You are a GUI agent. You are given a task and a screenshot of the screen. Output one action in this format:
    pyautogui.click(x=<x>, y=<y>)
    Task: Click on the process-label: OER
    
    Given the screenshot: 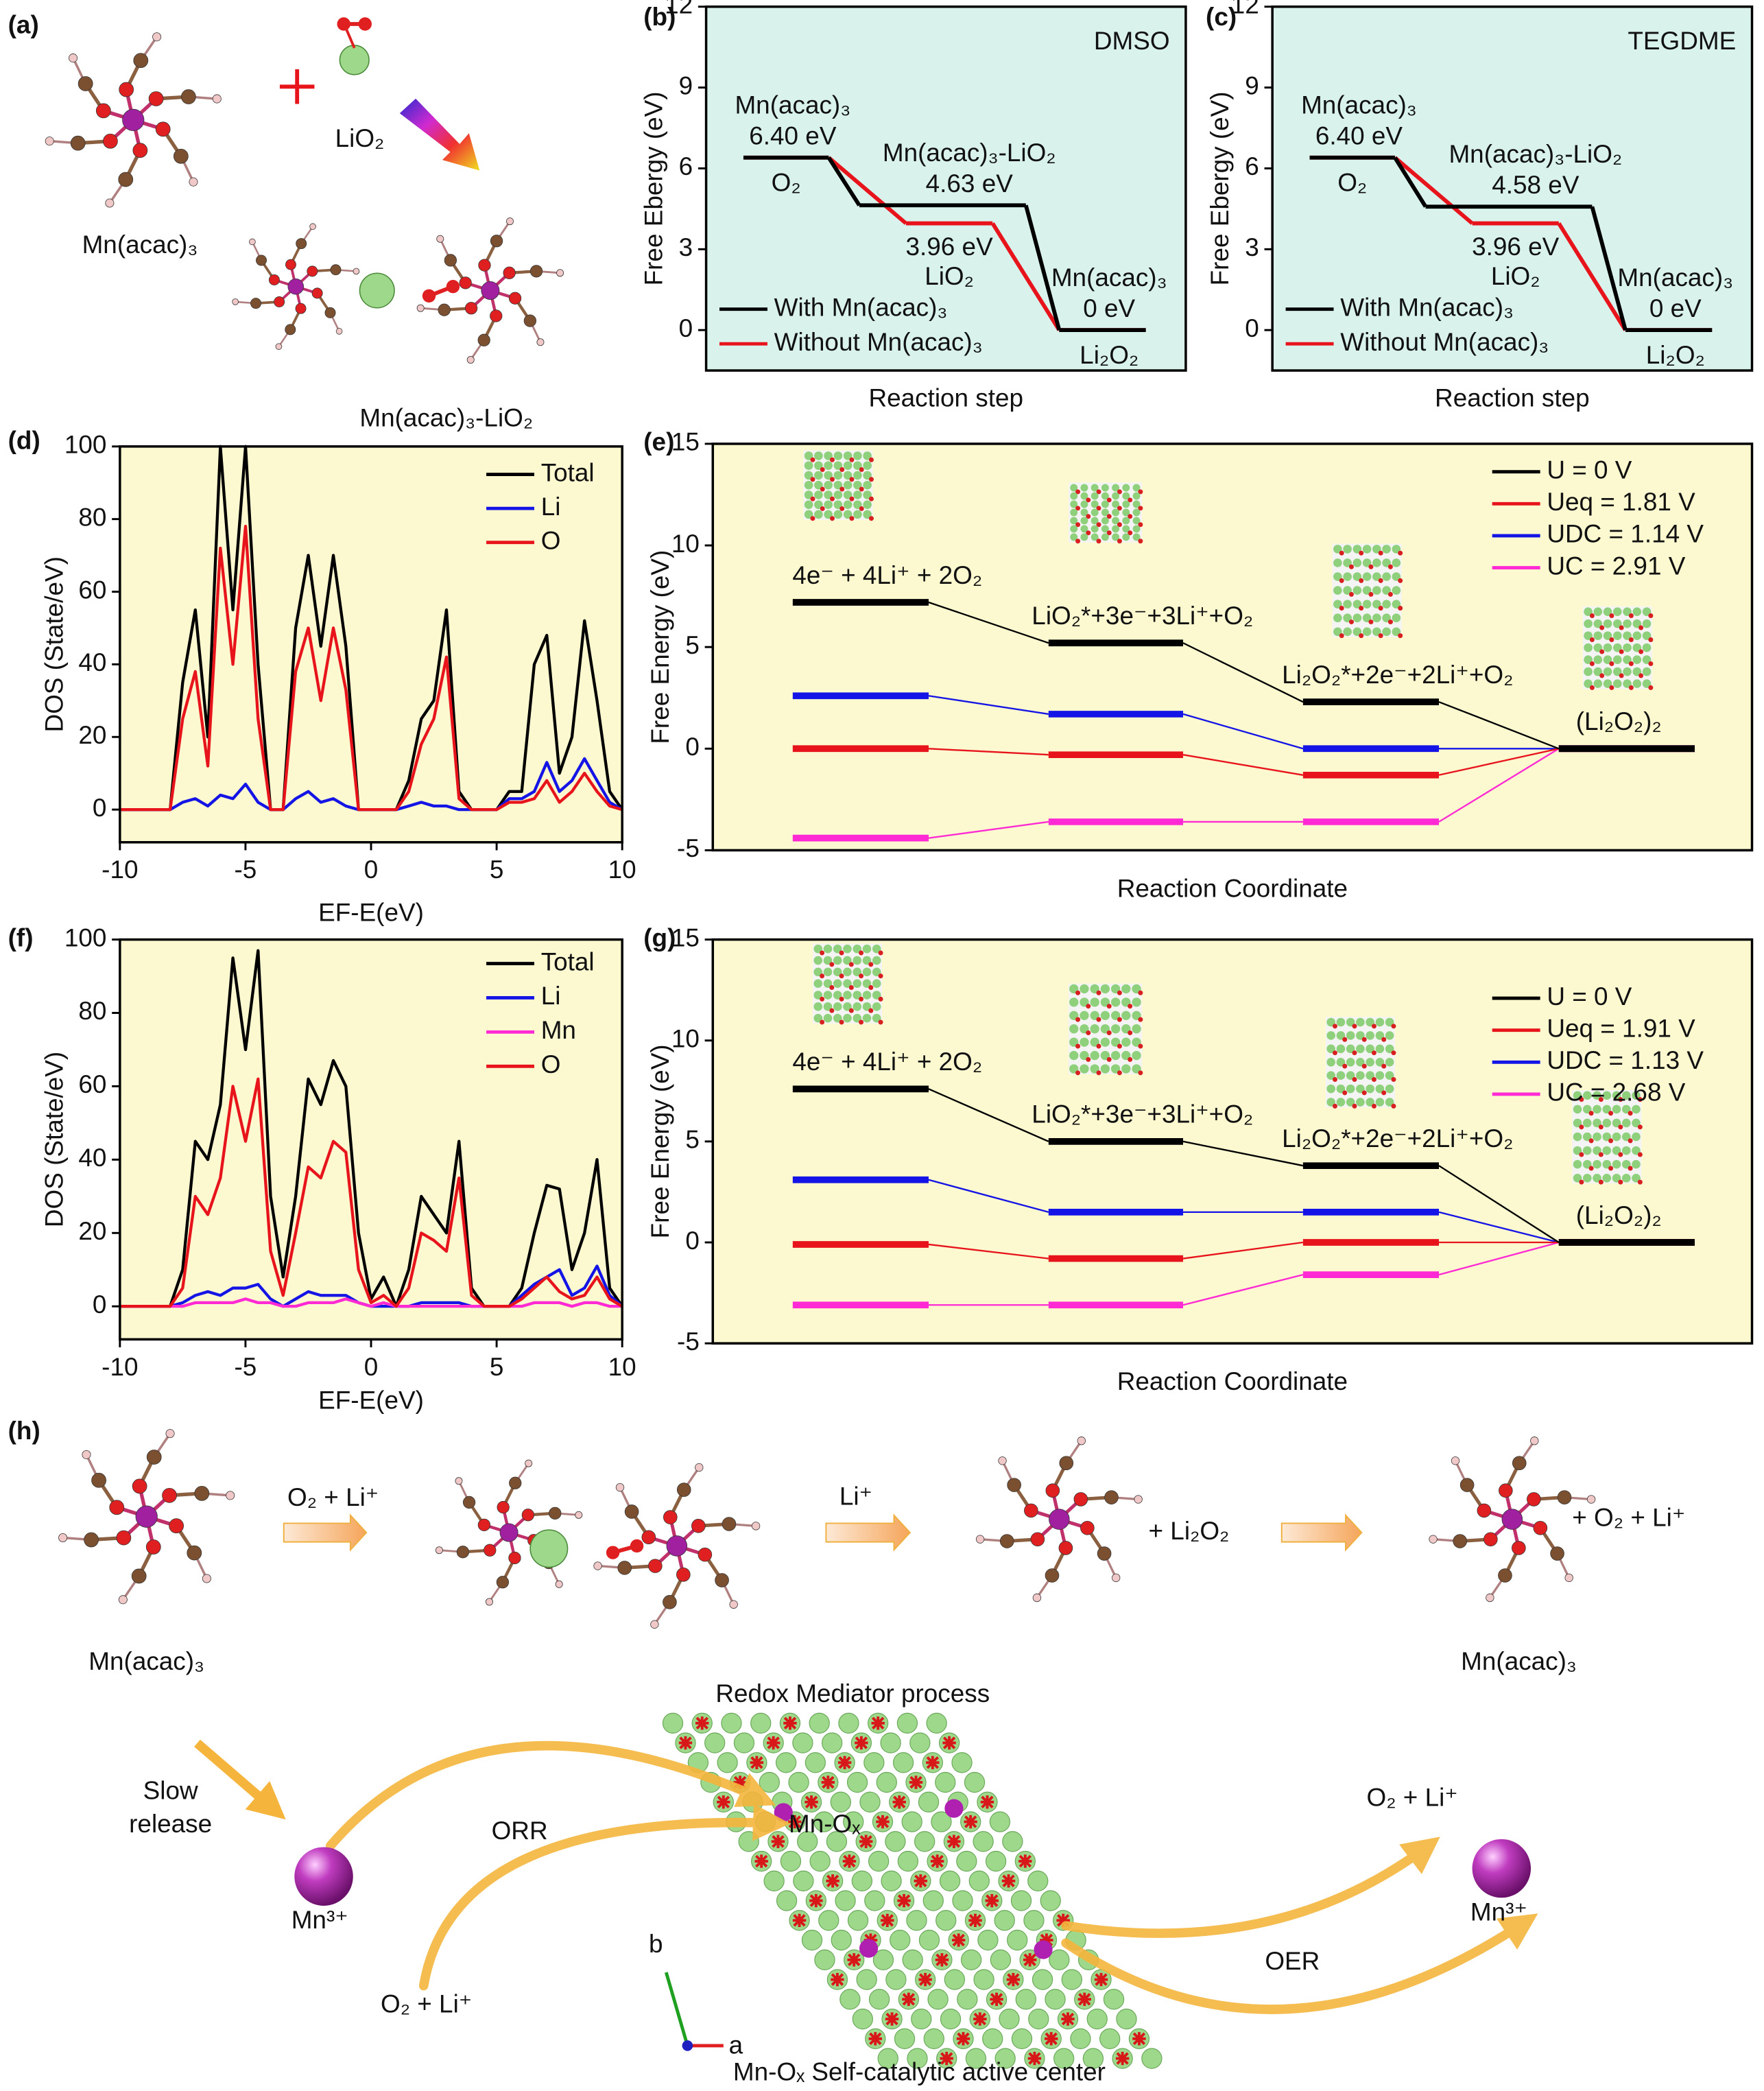 What is the action you would take?
    pyautogui.click(x=1292, y=1961)
    